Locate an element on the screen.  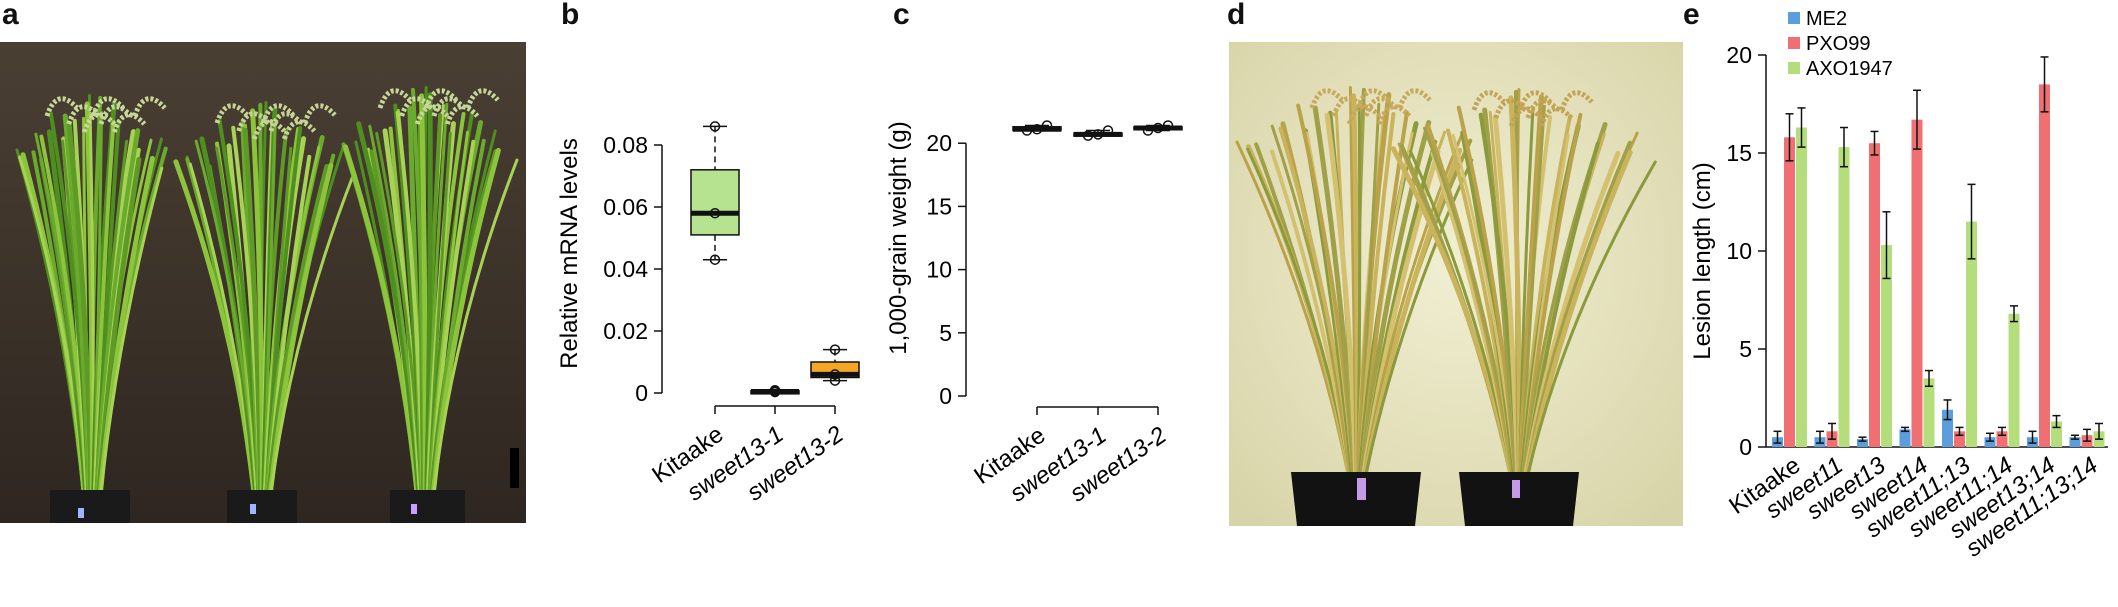
b-y-axis-label: Relative mRNA levels is located at coordinates (569, 253).